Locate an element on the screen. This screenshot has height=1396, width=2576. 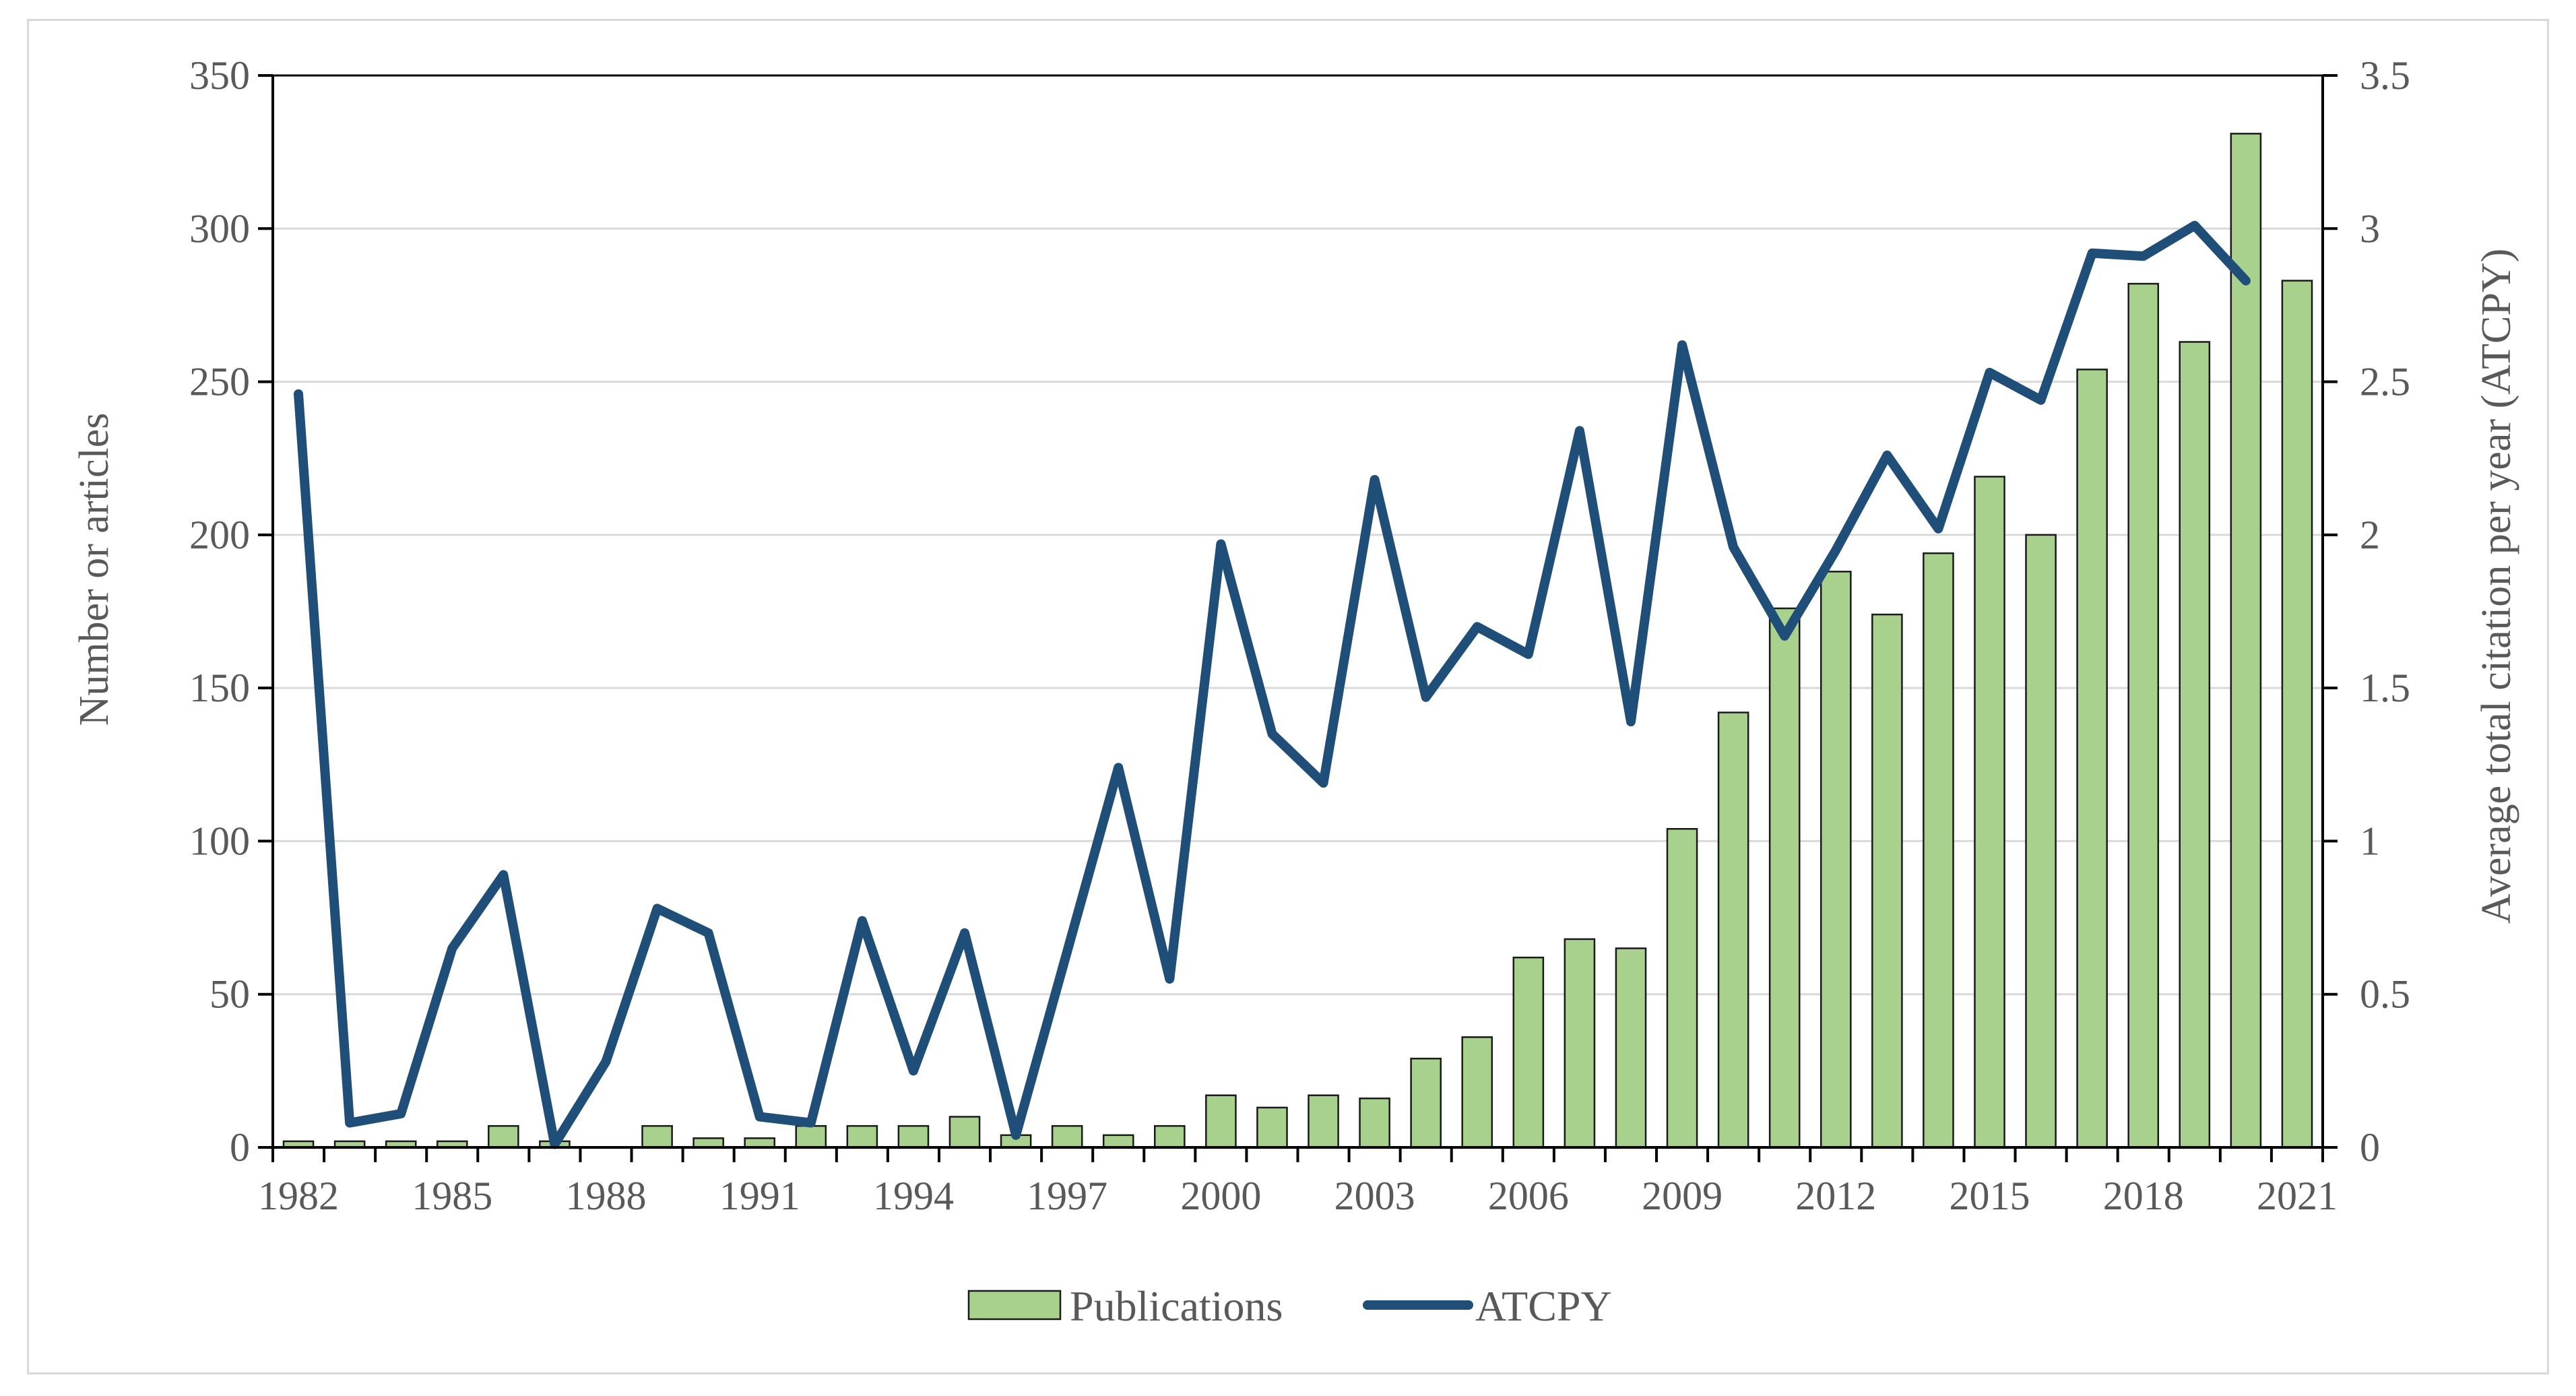
bar-publications-2008 is located at coordinates (1631, 1048).